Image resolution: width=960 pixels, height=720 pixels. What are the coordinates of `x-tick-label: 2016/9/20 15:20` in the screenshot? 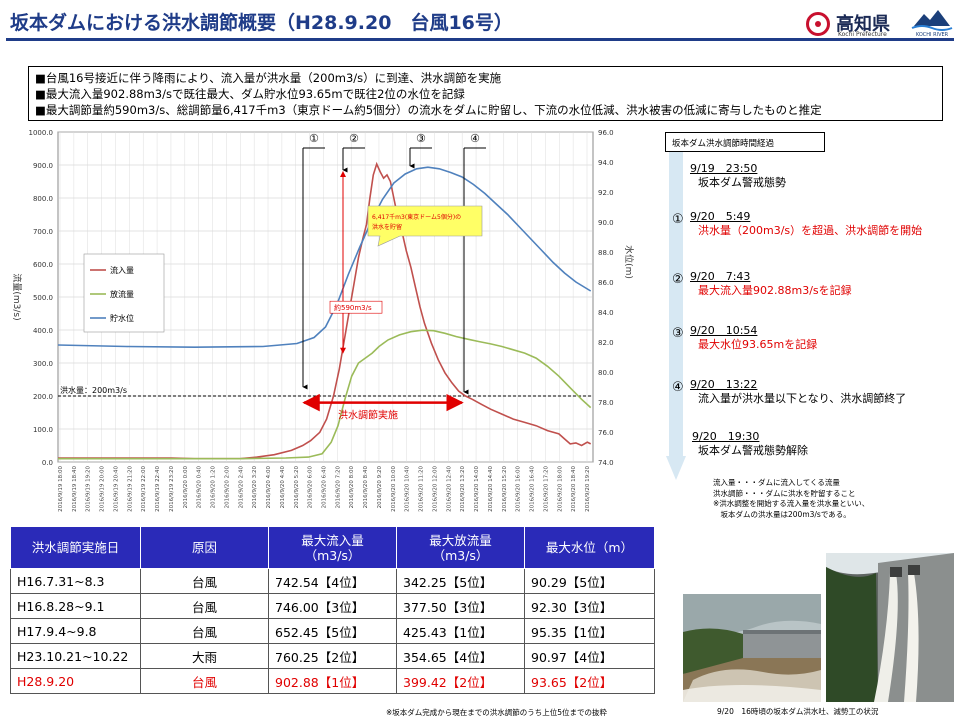 It's located at (505, 489).